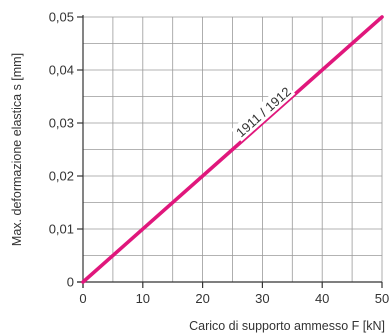 The width and height of the screenshot is (389, 336). What do you see at coordinates (262, 298) in the screenshot?
I see `x-tick-label: 30` at bounding box center [262, 298].